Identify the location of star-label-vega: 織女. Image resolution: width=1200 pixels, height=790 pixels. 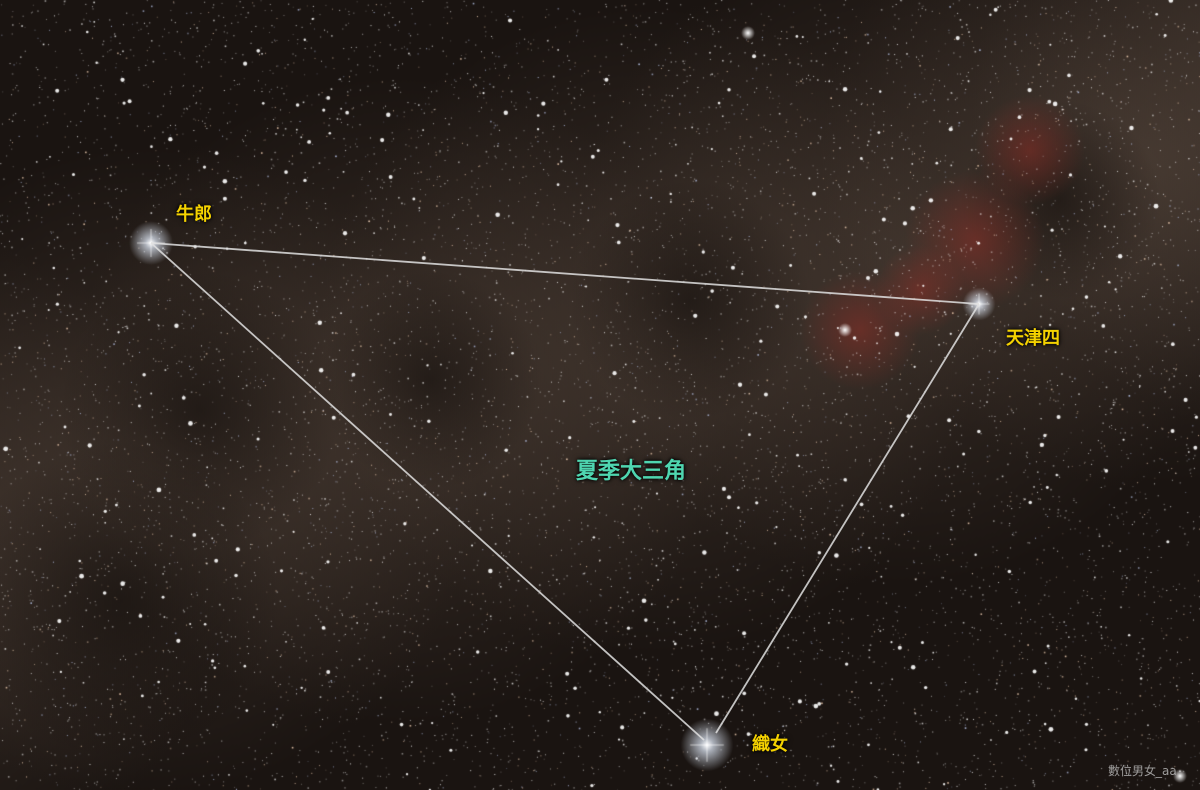
(770, 744).